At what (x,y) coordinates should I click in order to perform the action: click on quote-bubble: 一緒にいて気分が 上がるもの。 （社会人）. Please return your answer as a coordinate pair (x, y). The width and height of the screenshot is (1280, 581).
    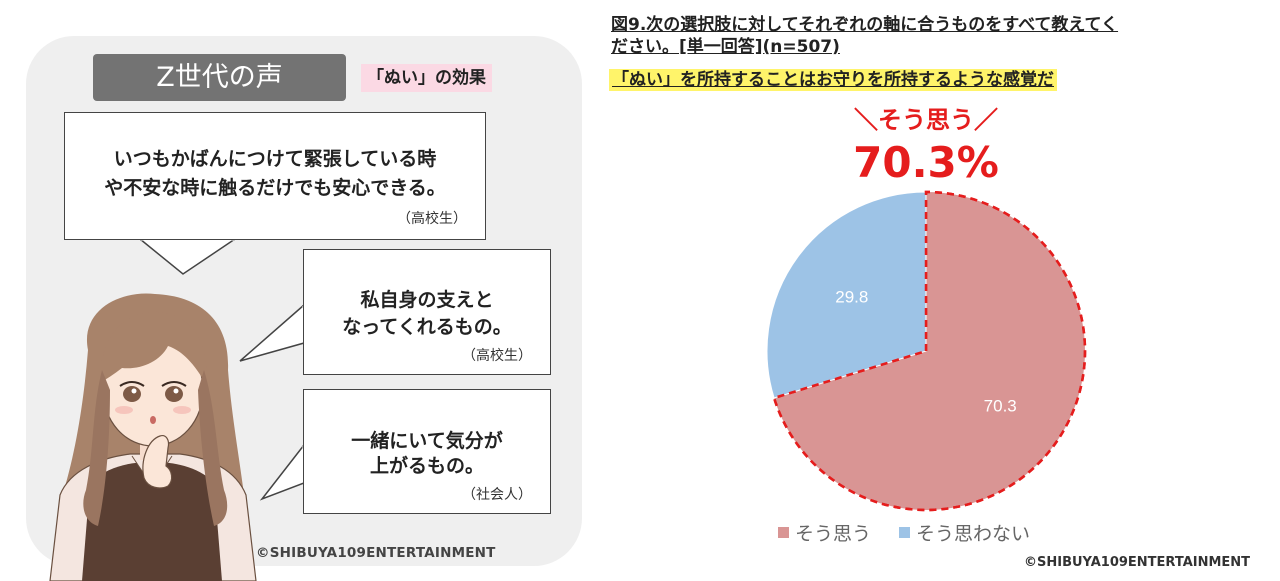
    Looking at the image, I should click on (427, 451).